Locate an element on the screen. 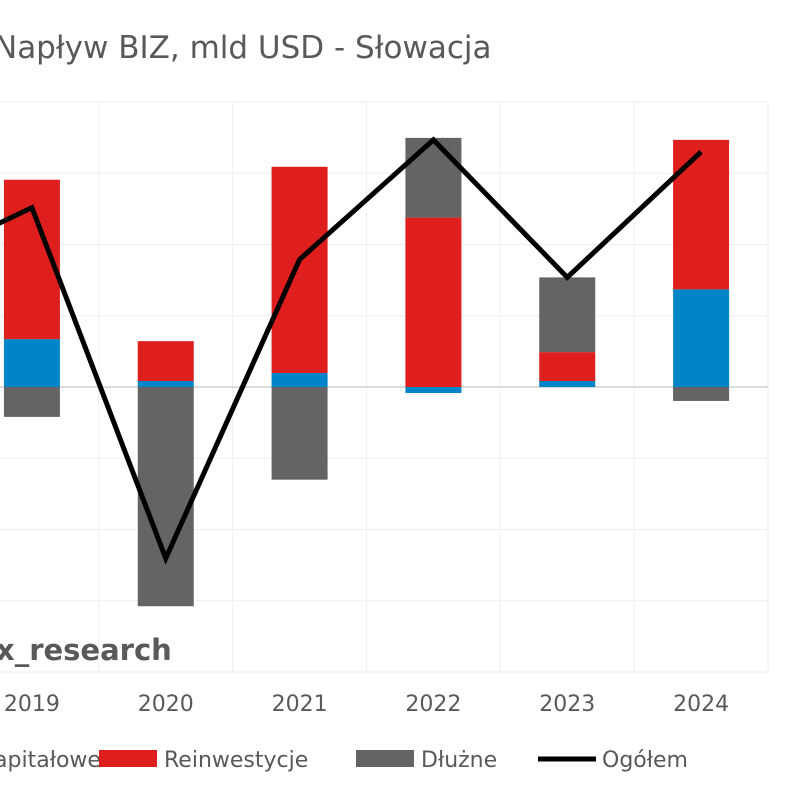 The height and width of the screenshot is (800, 800). x-tick-2024: 2024 is located at coordinates (701, 704).